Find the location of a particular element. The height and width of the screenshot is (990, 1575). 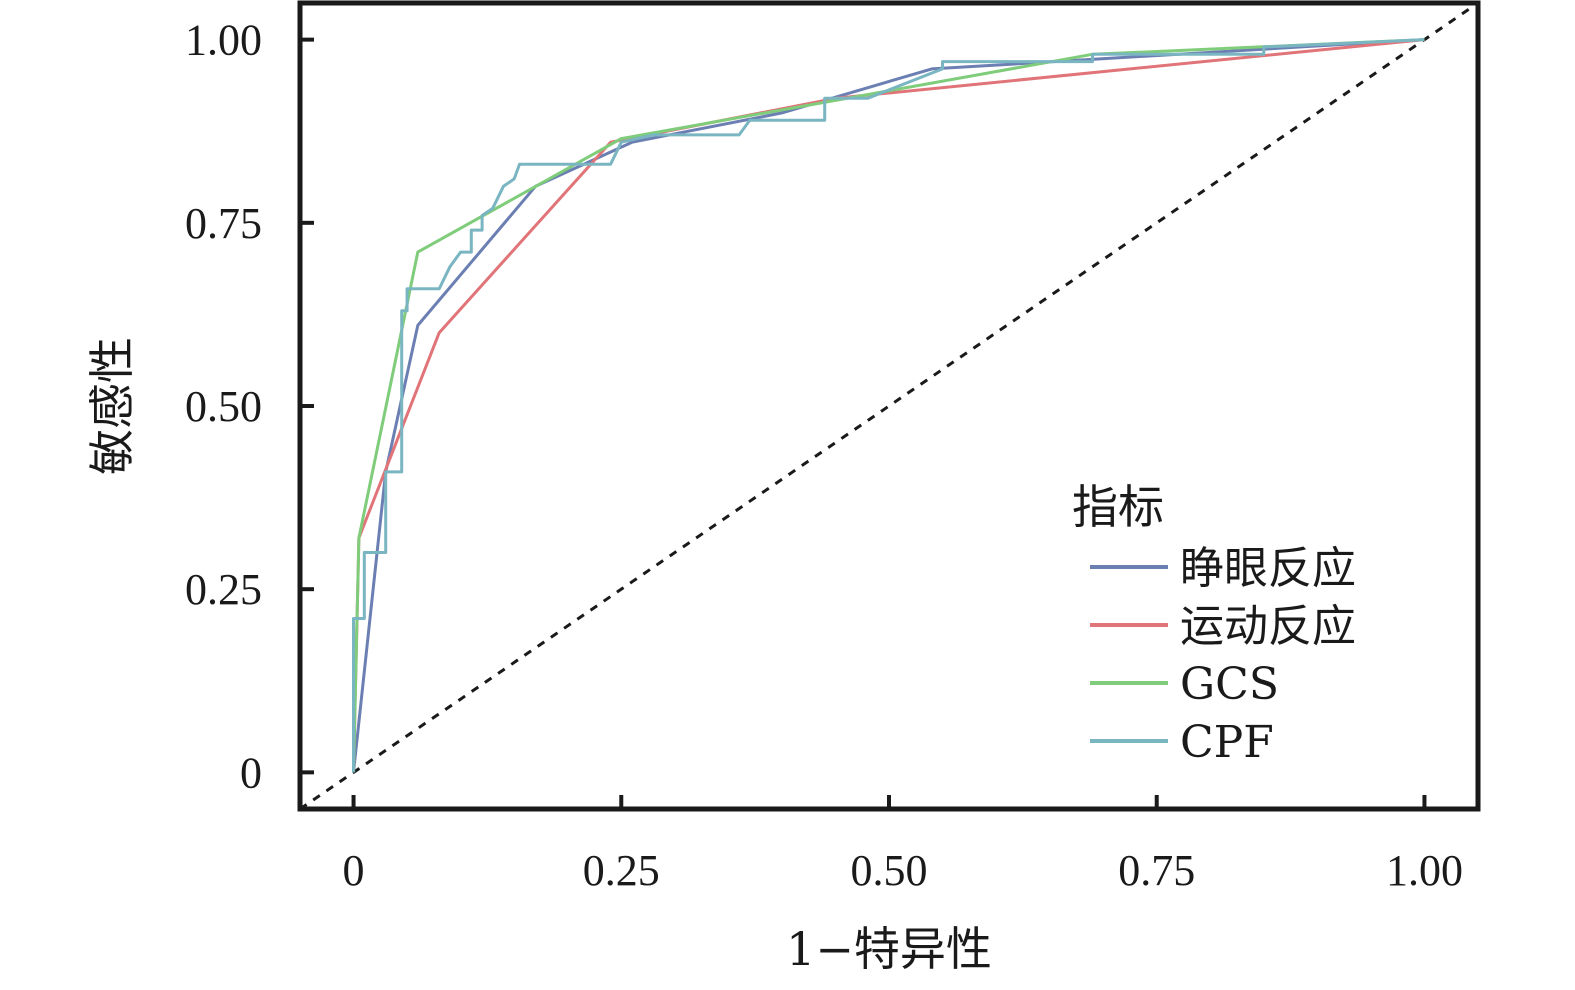

x-tick-label: 0.75 is located at coordinates (1156, 870).